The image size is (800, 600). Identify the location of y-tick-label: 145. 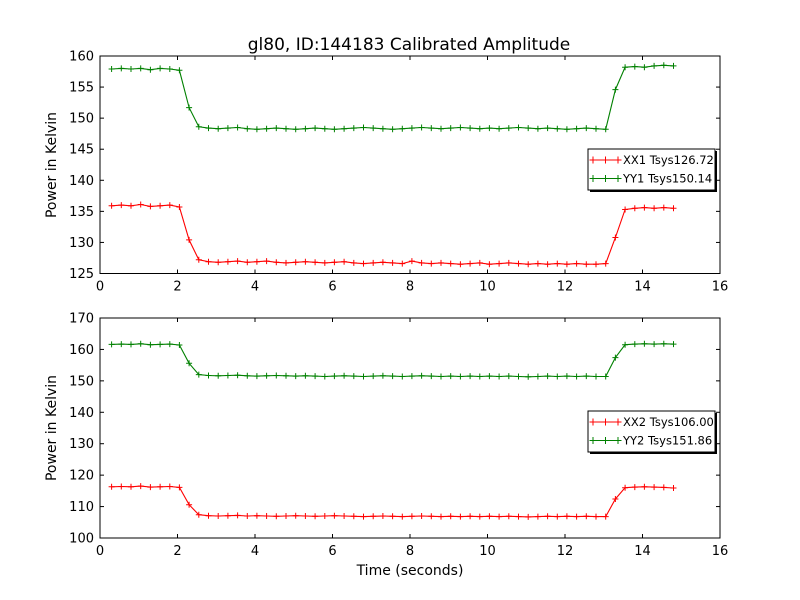
(81, 150).